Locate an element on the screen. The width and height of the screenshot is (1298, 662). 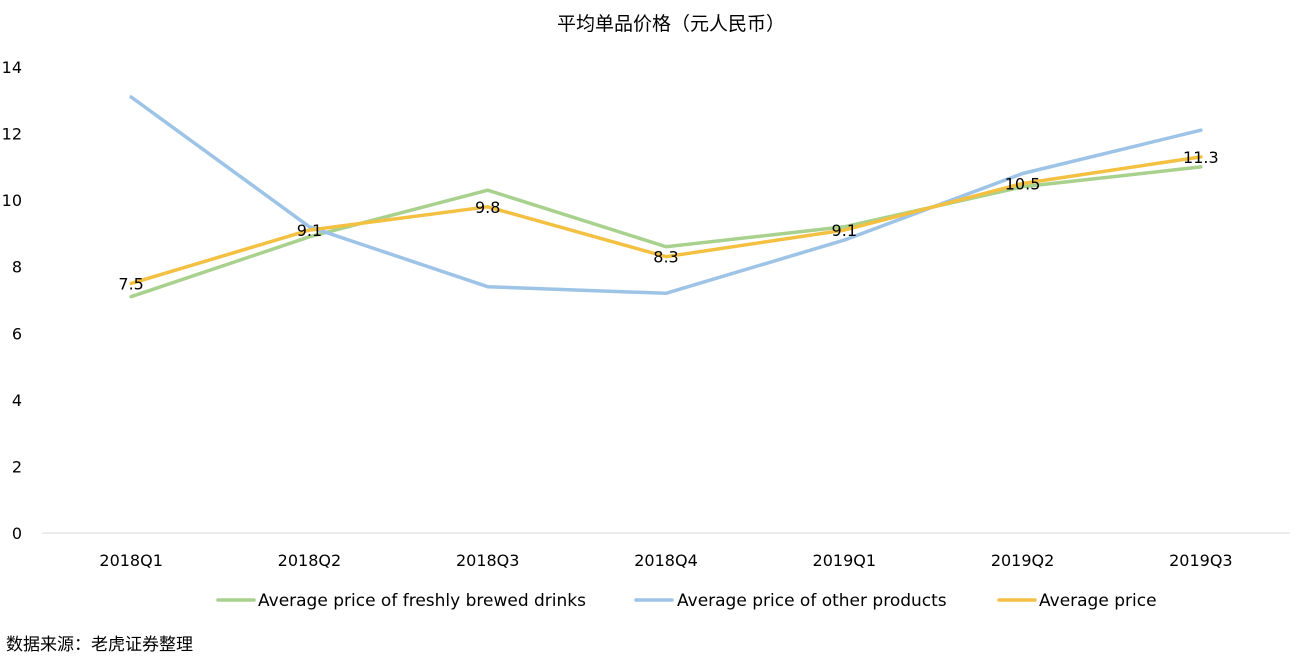
chart-title: 平均单品价格（元人民币） is located at coordinates (671, 24).